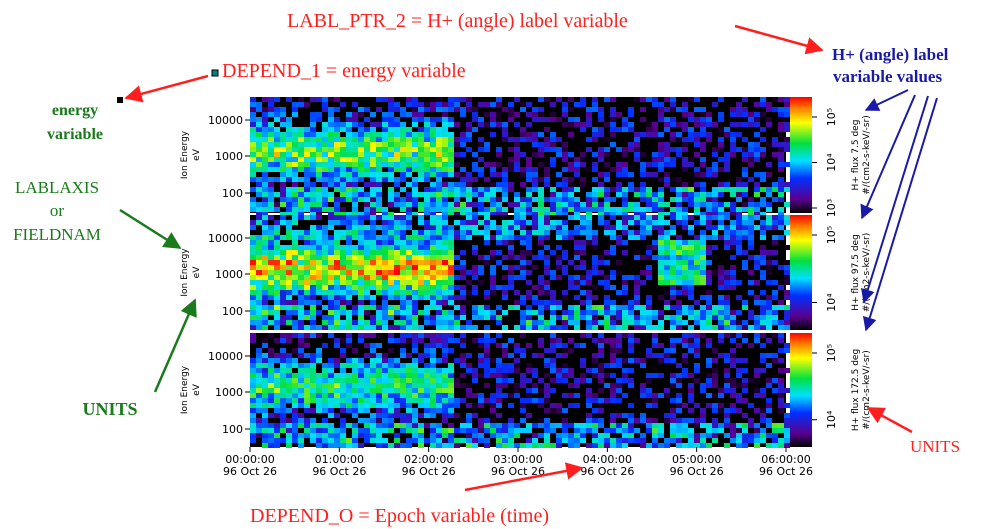 The width and height of the screenshot is (1001, 529). I want to click on x-tick-label: 02:00:00, so click(428, 459).